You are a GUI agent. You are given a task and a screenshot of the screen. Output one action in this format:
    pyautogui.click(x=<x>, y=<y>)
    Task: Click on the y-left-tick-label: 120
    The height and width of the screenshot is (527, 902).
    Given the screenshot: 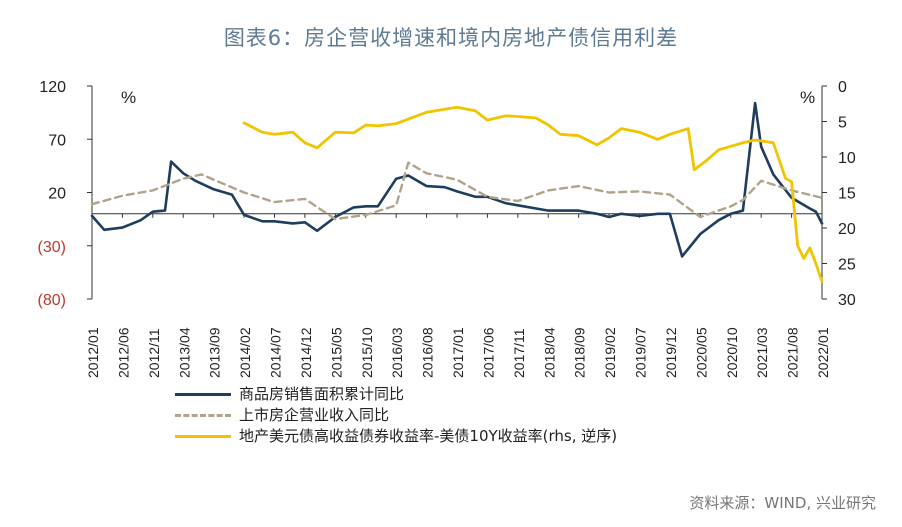 What is the action you would take?
    pyautogui.click(x=52, y=87)
    